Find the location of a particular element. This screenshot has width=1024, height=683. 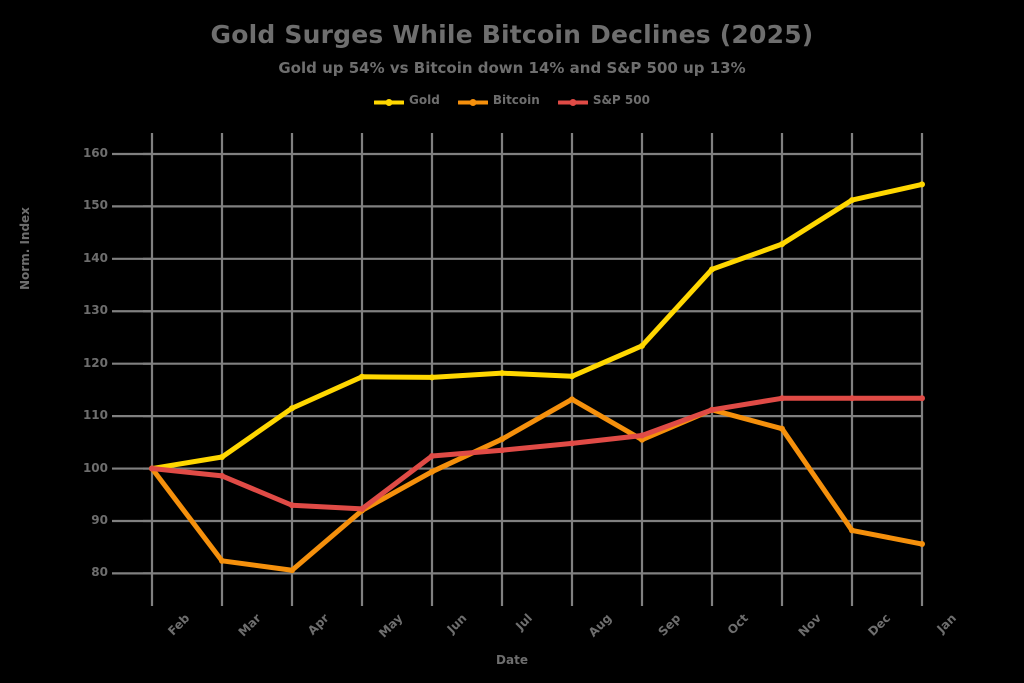

y-axis-tick-label: 120 is located at coordinates (95, 362).